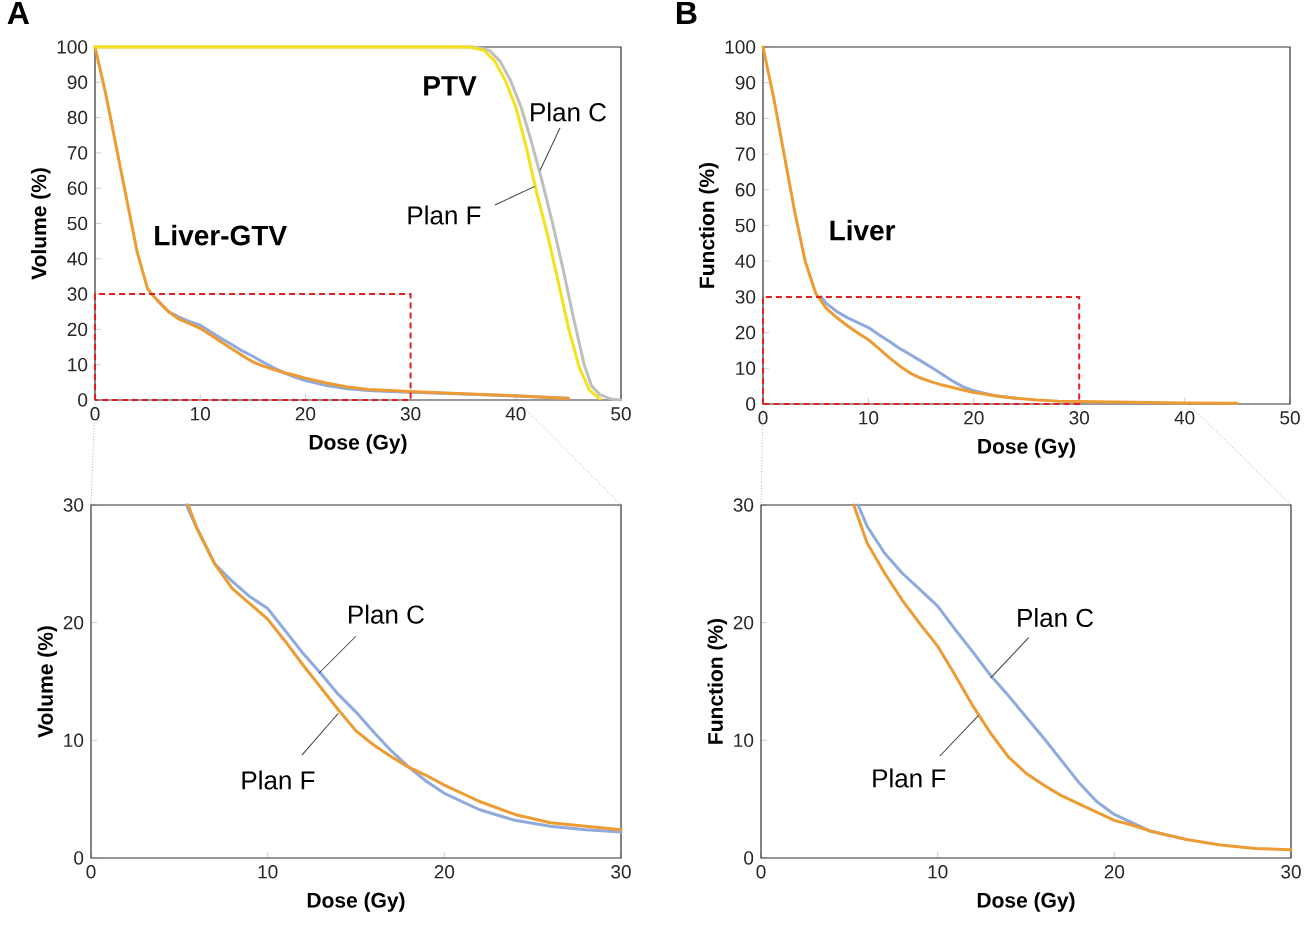  Describe the element at coordinates (686, 12) in the screenshot. I see `chart-title: B` at that location.